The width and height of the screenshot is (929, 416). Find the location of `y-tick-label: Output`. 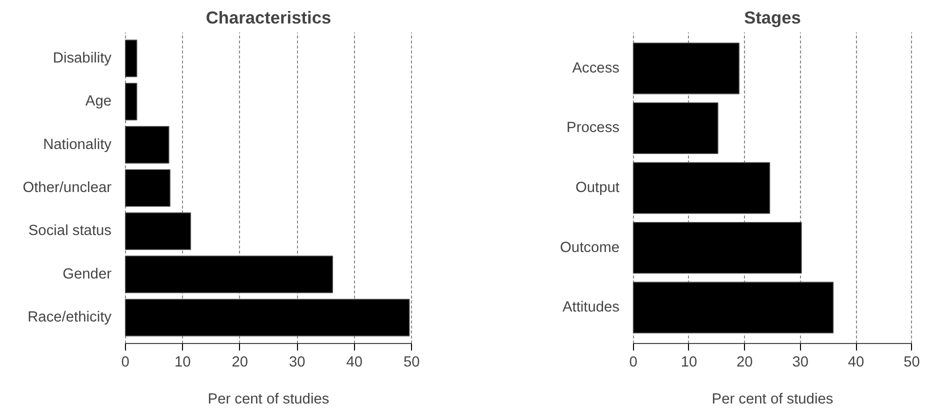

y-tick-label: Output is located at coordinates (598, 188).